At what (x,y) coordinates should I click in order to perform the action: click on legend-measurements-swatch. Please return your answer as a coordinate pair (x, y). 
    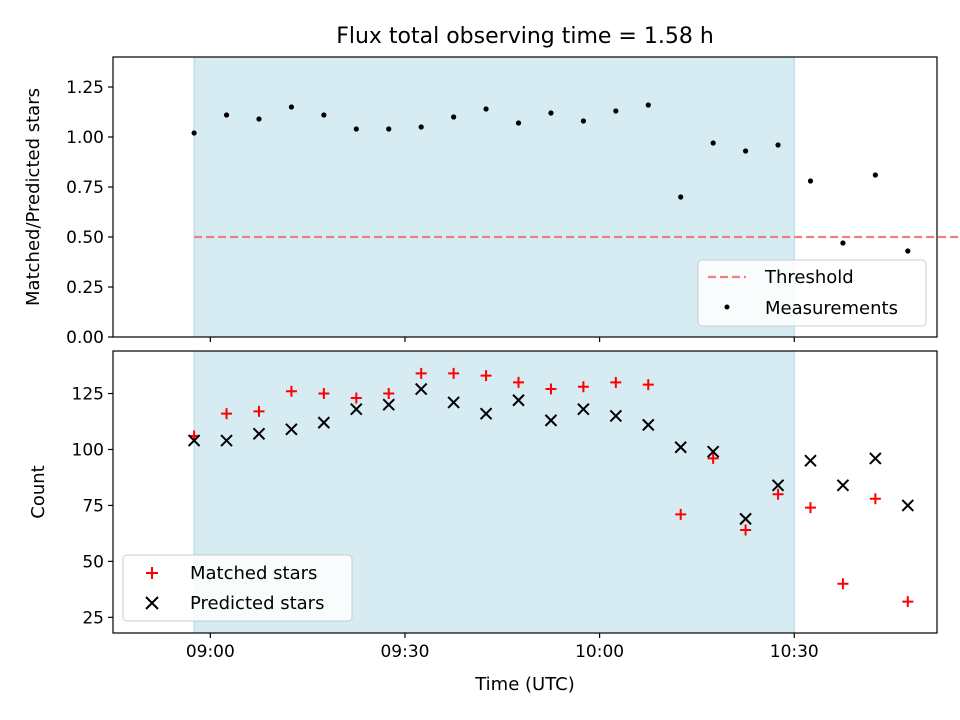
    Looking at the image, I should click on (727, 307).